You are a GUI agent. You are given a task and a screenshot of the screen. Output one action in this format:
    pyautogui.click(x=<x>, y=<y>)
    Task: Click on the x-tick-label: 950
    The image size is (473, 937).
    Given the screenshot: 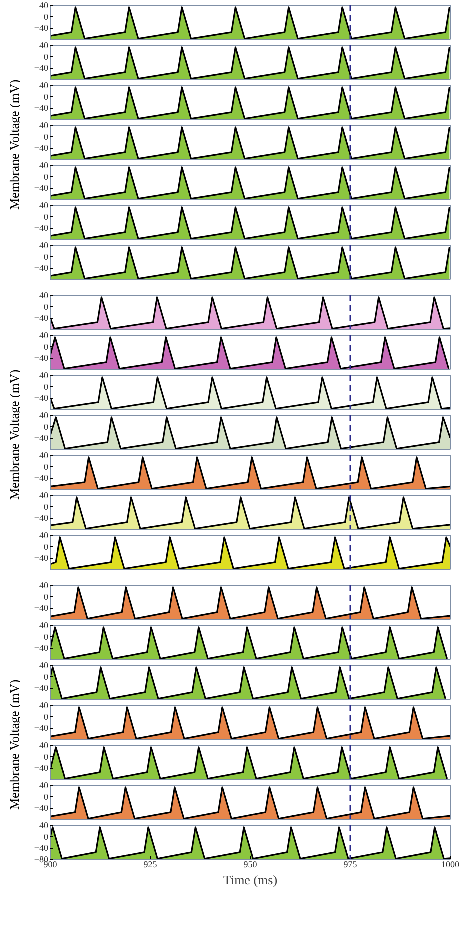 What is the action you would take?
    pyautogui.click(x=251, y=865)
    